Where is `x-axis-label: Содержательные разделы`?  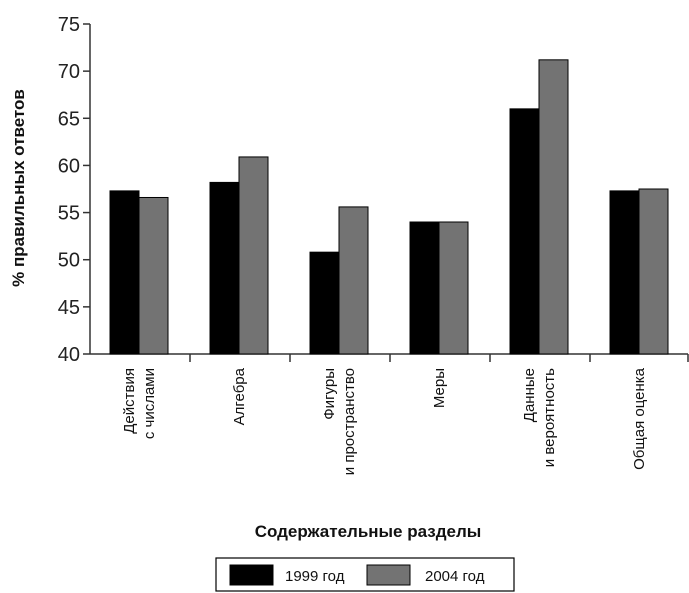 x-axis-label: Содержательные разделы is located at coordinates (368, 531).